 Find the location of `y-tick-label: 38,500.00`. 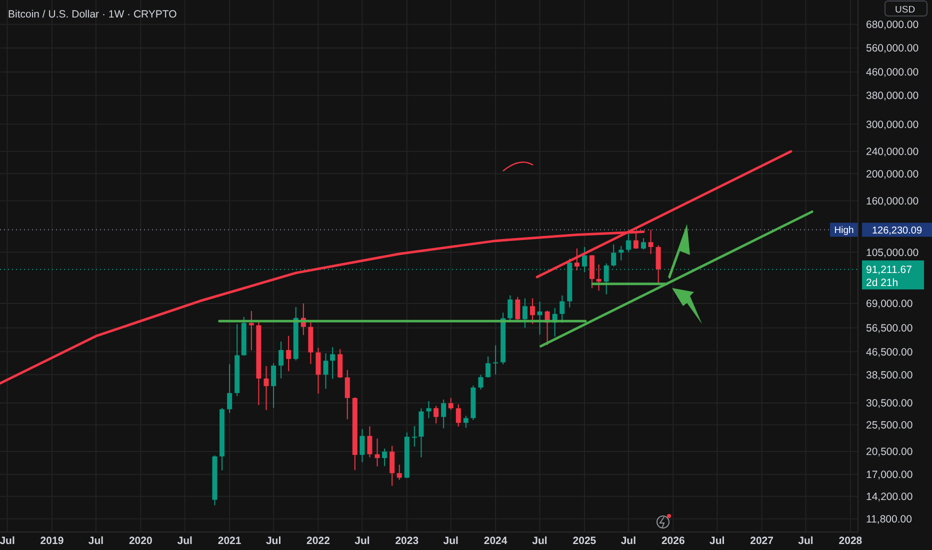

y-tick-label: 38,500.00 is located at coordinates (889, 375).